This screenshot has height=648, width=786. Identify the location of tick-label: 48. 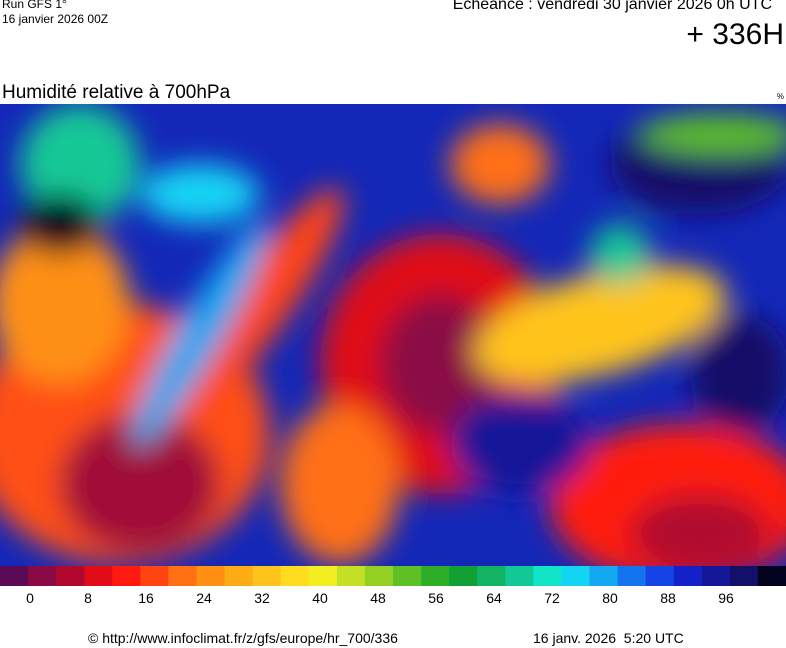
(378, 598).